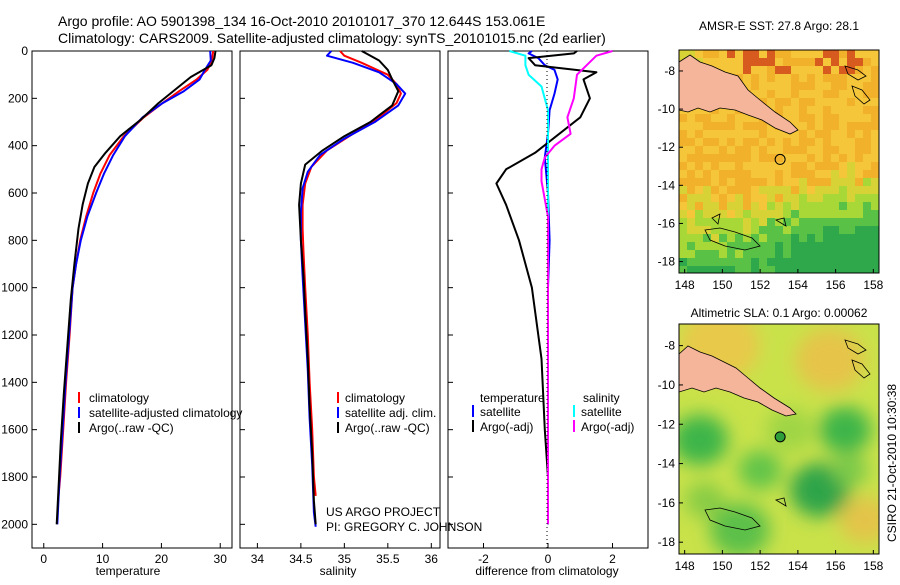 This screenshot has height=585, width=900. What do you see at coordinates (404, 527) in the screenshot?
I see `credit-pi: PI: GREGORY C. JOHNSON` at bounding box center [404, 527].